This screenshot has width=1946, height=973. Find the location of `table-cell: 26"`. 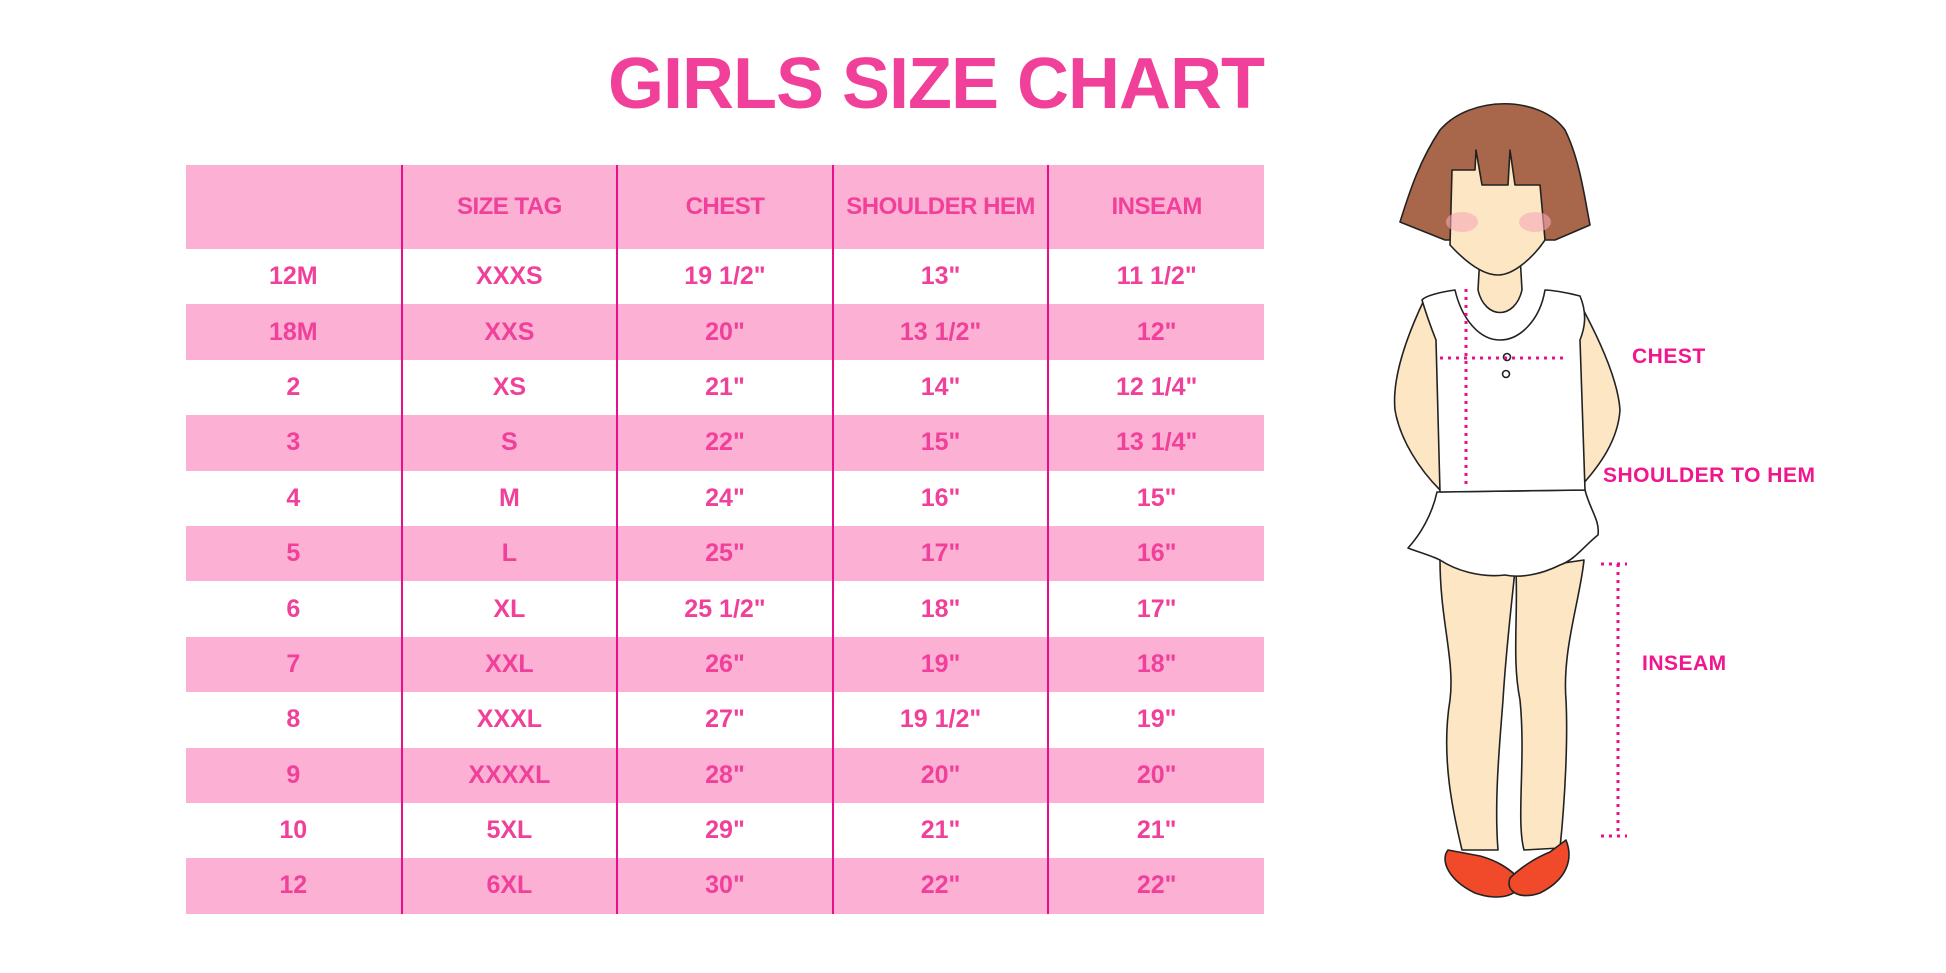

table-cell: 26" is located at coordinates (724, 664).